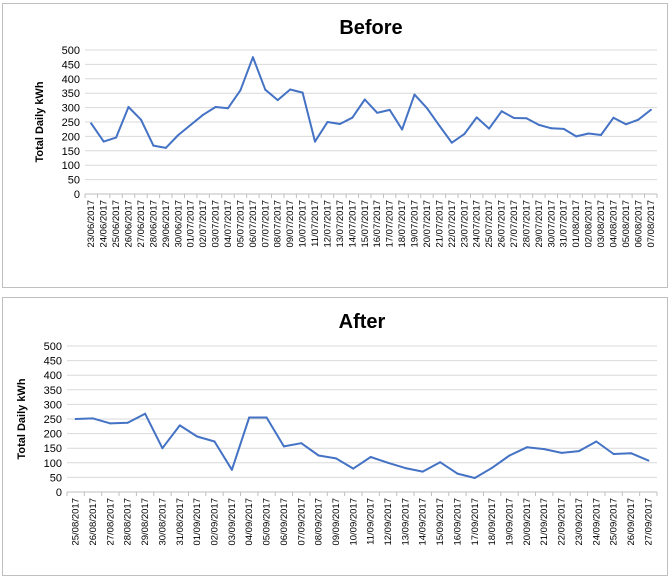 The image size is (672, 579). What do you see at coordinates (104, 224) in the screenshot?
I see `x-tick-label: 24/06/2017` at bounding box center [104, 224].